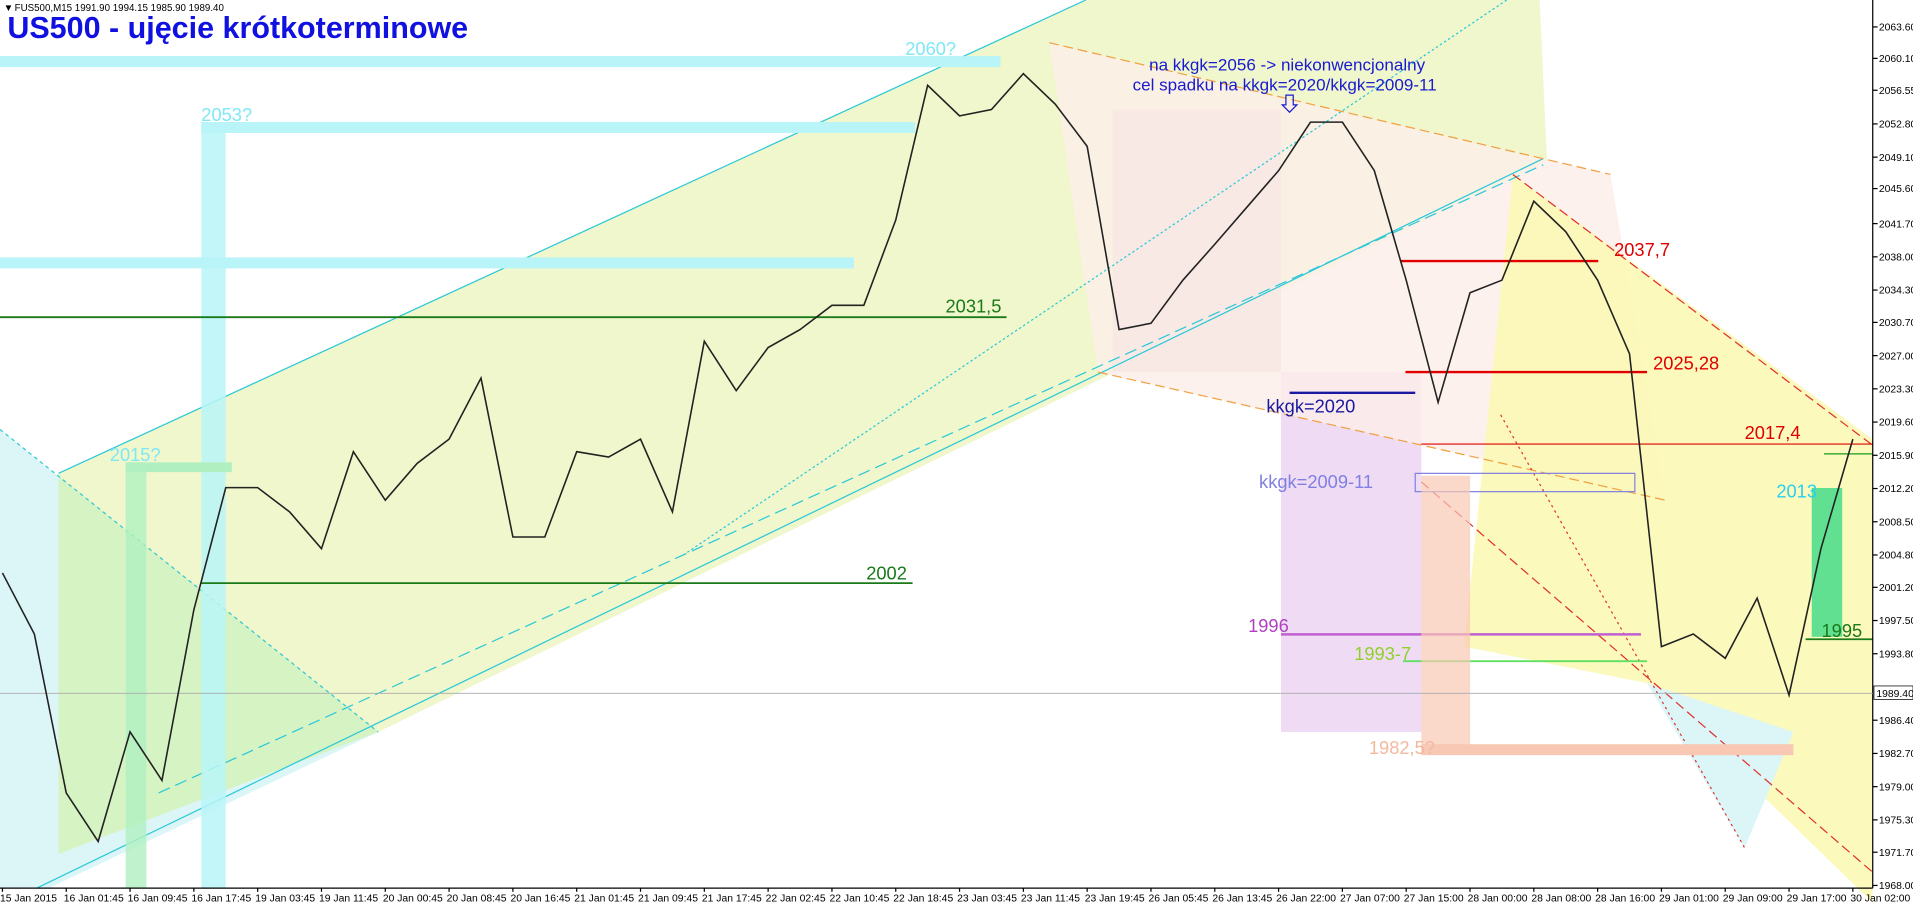 Image resolution: width=1913 pixels, height=904 pixels. Describe the element at coordinates (1896, 291) in the screenshot. I see `y-tick-label: 2034.30` at that location.